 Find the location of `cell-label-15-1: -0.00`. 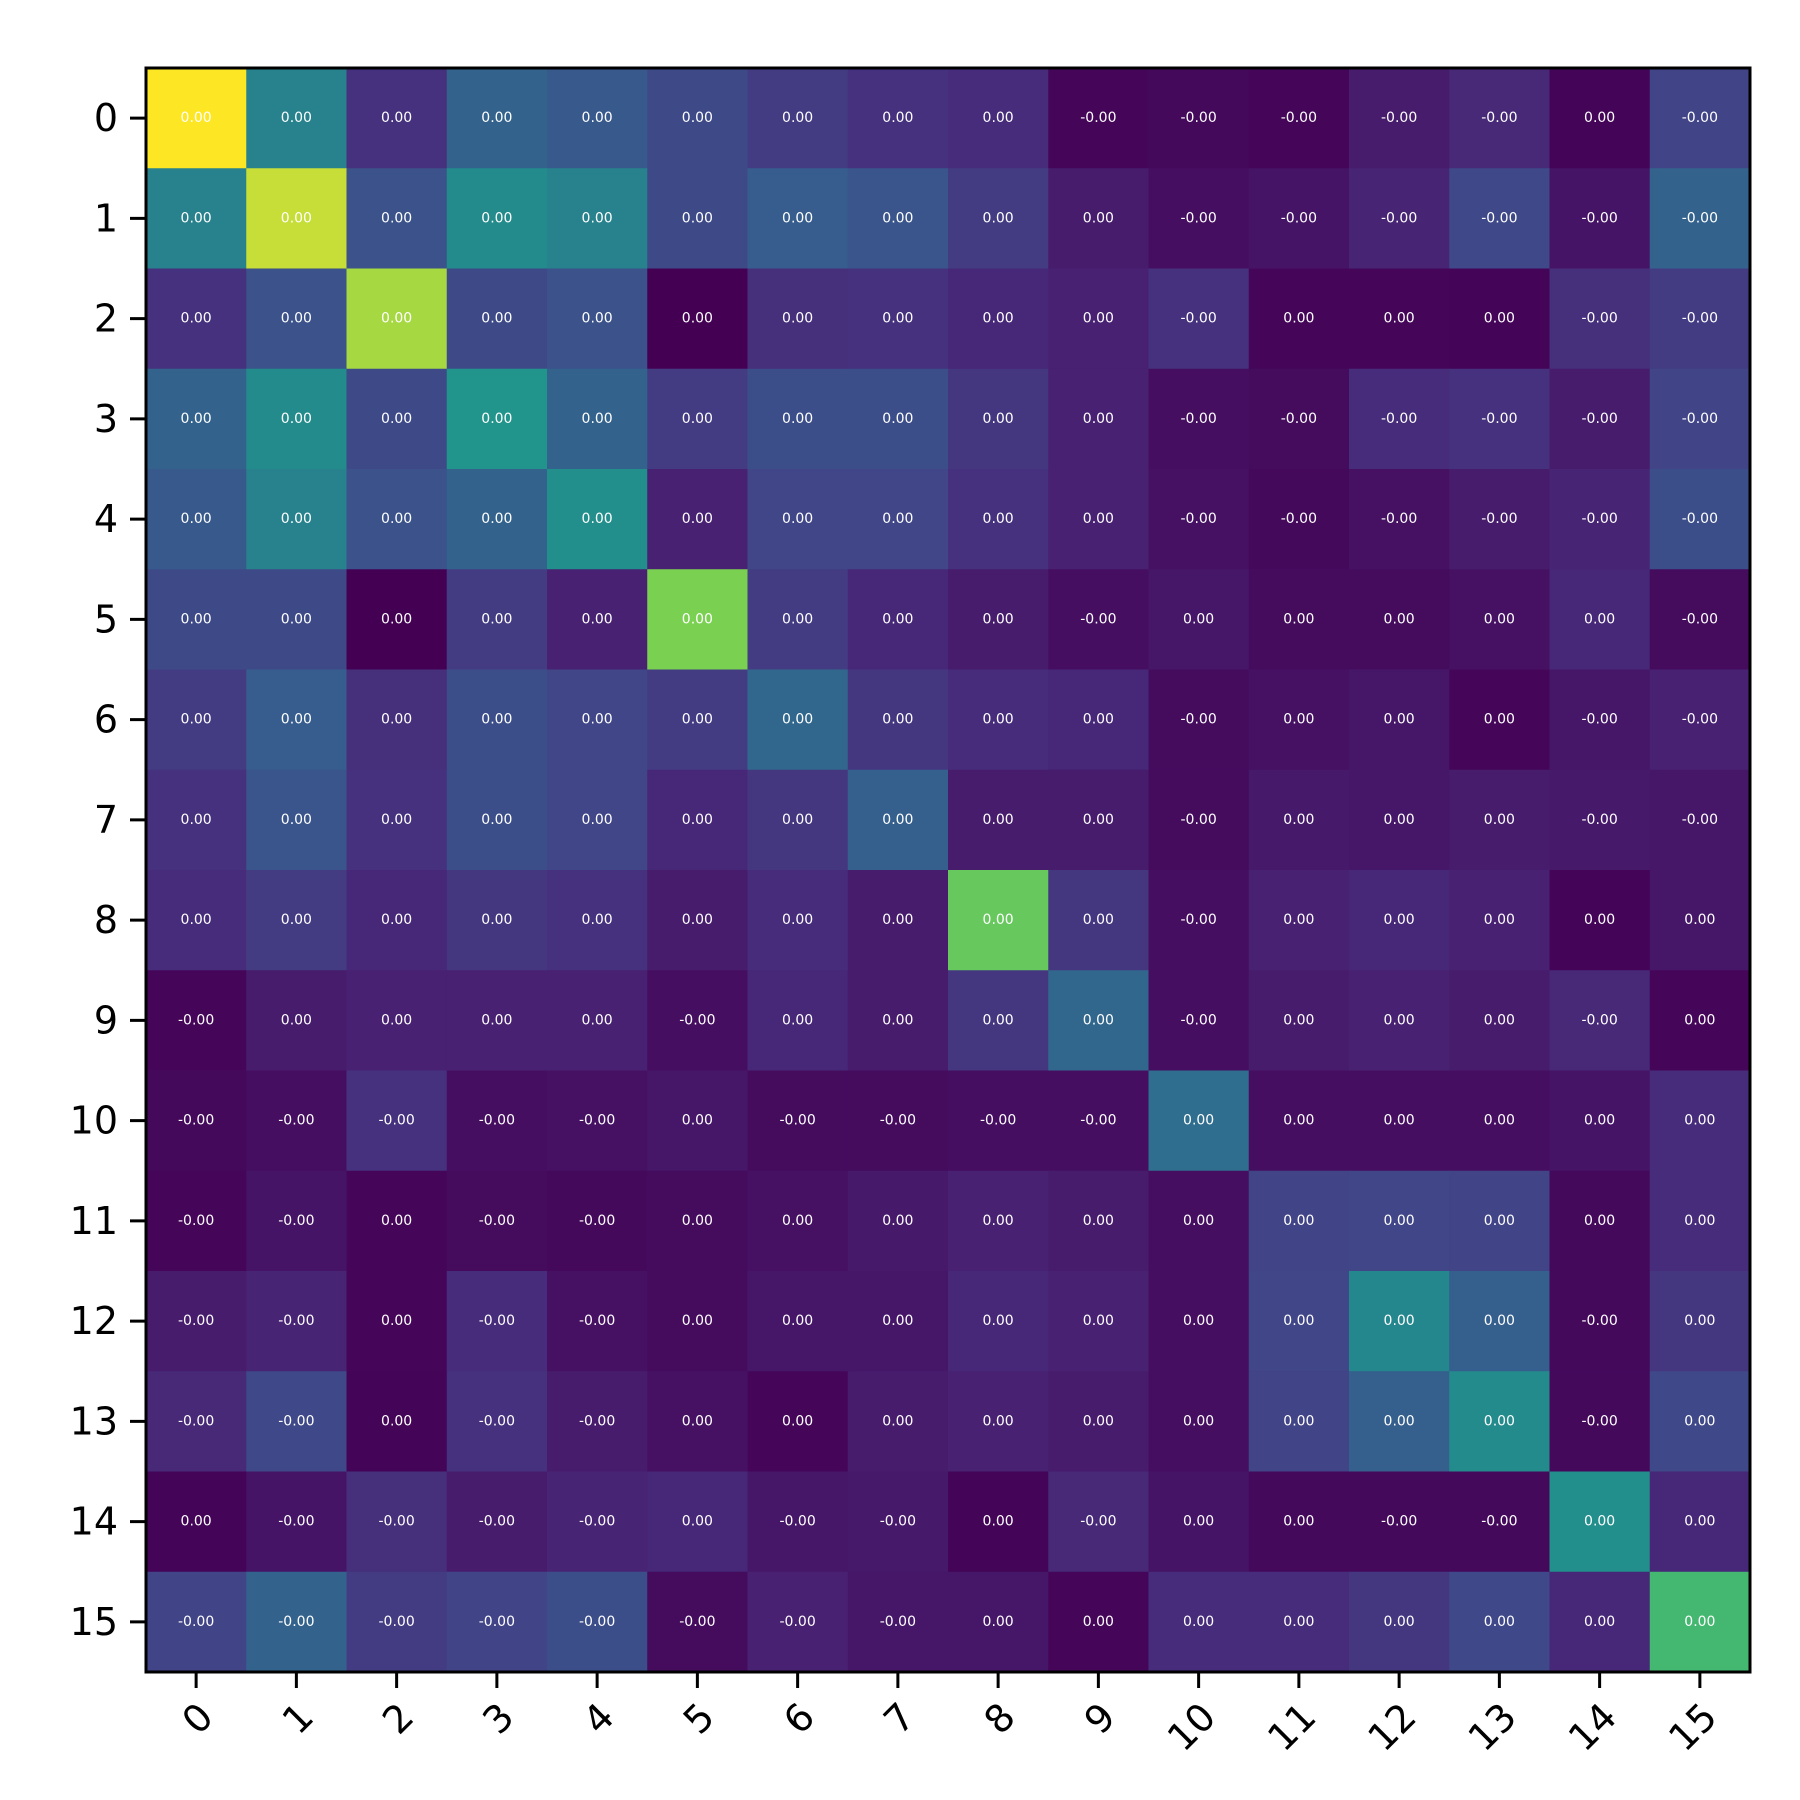

cell-label-15-1: -0.00 is located at coordinates (296, 1622).